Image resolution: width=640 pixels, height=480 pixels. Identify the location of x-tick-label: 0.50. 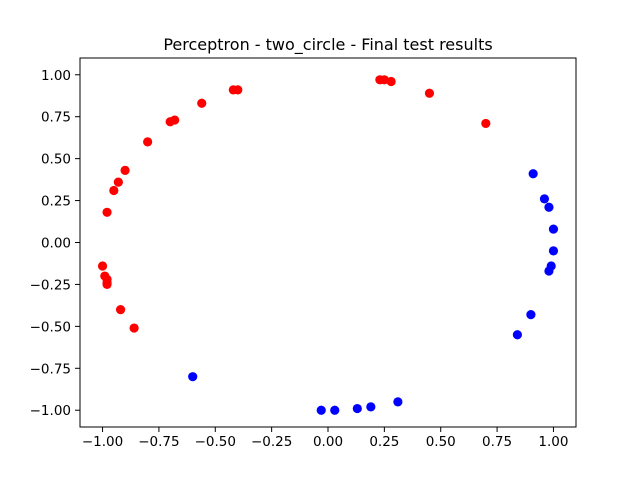
(441, 442).